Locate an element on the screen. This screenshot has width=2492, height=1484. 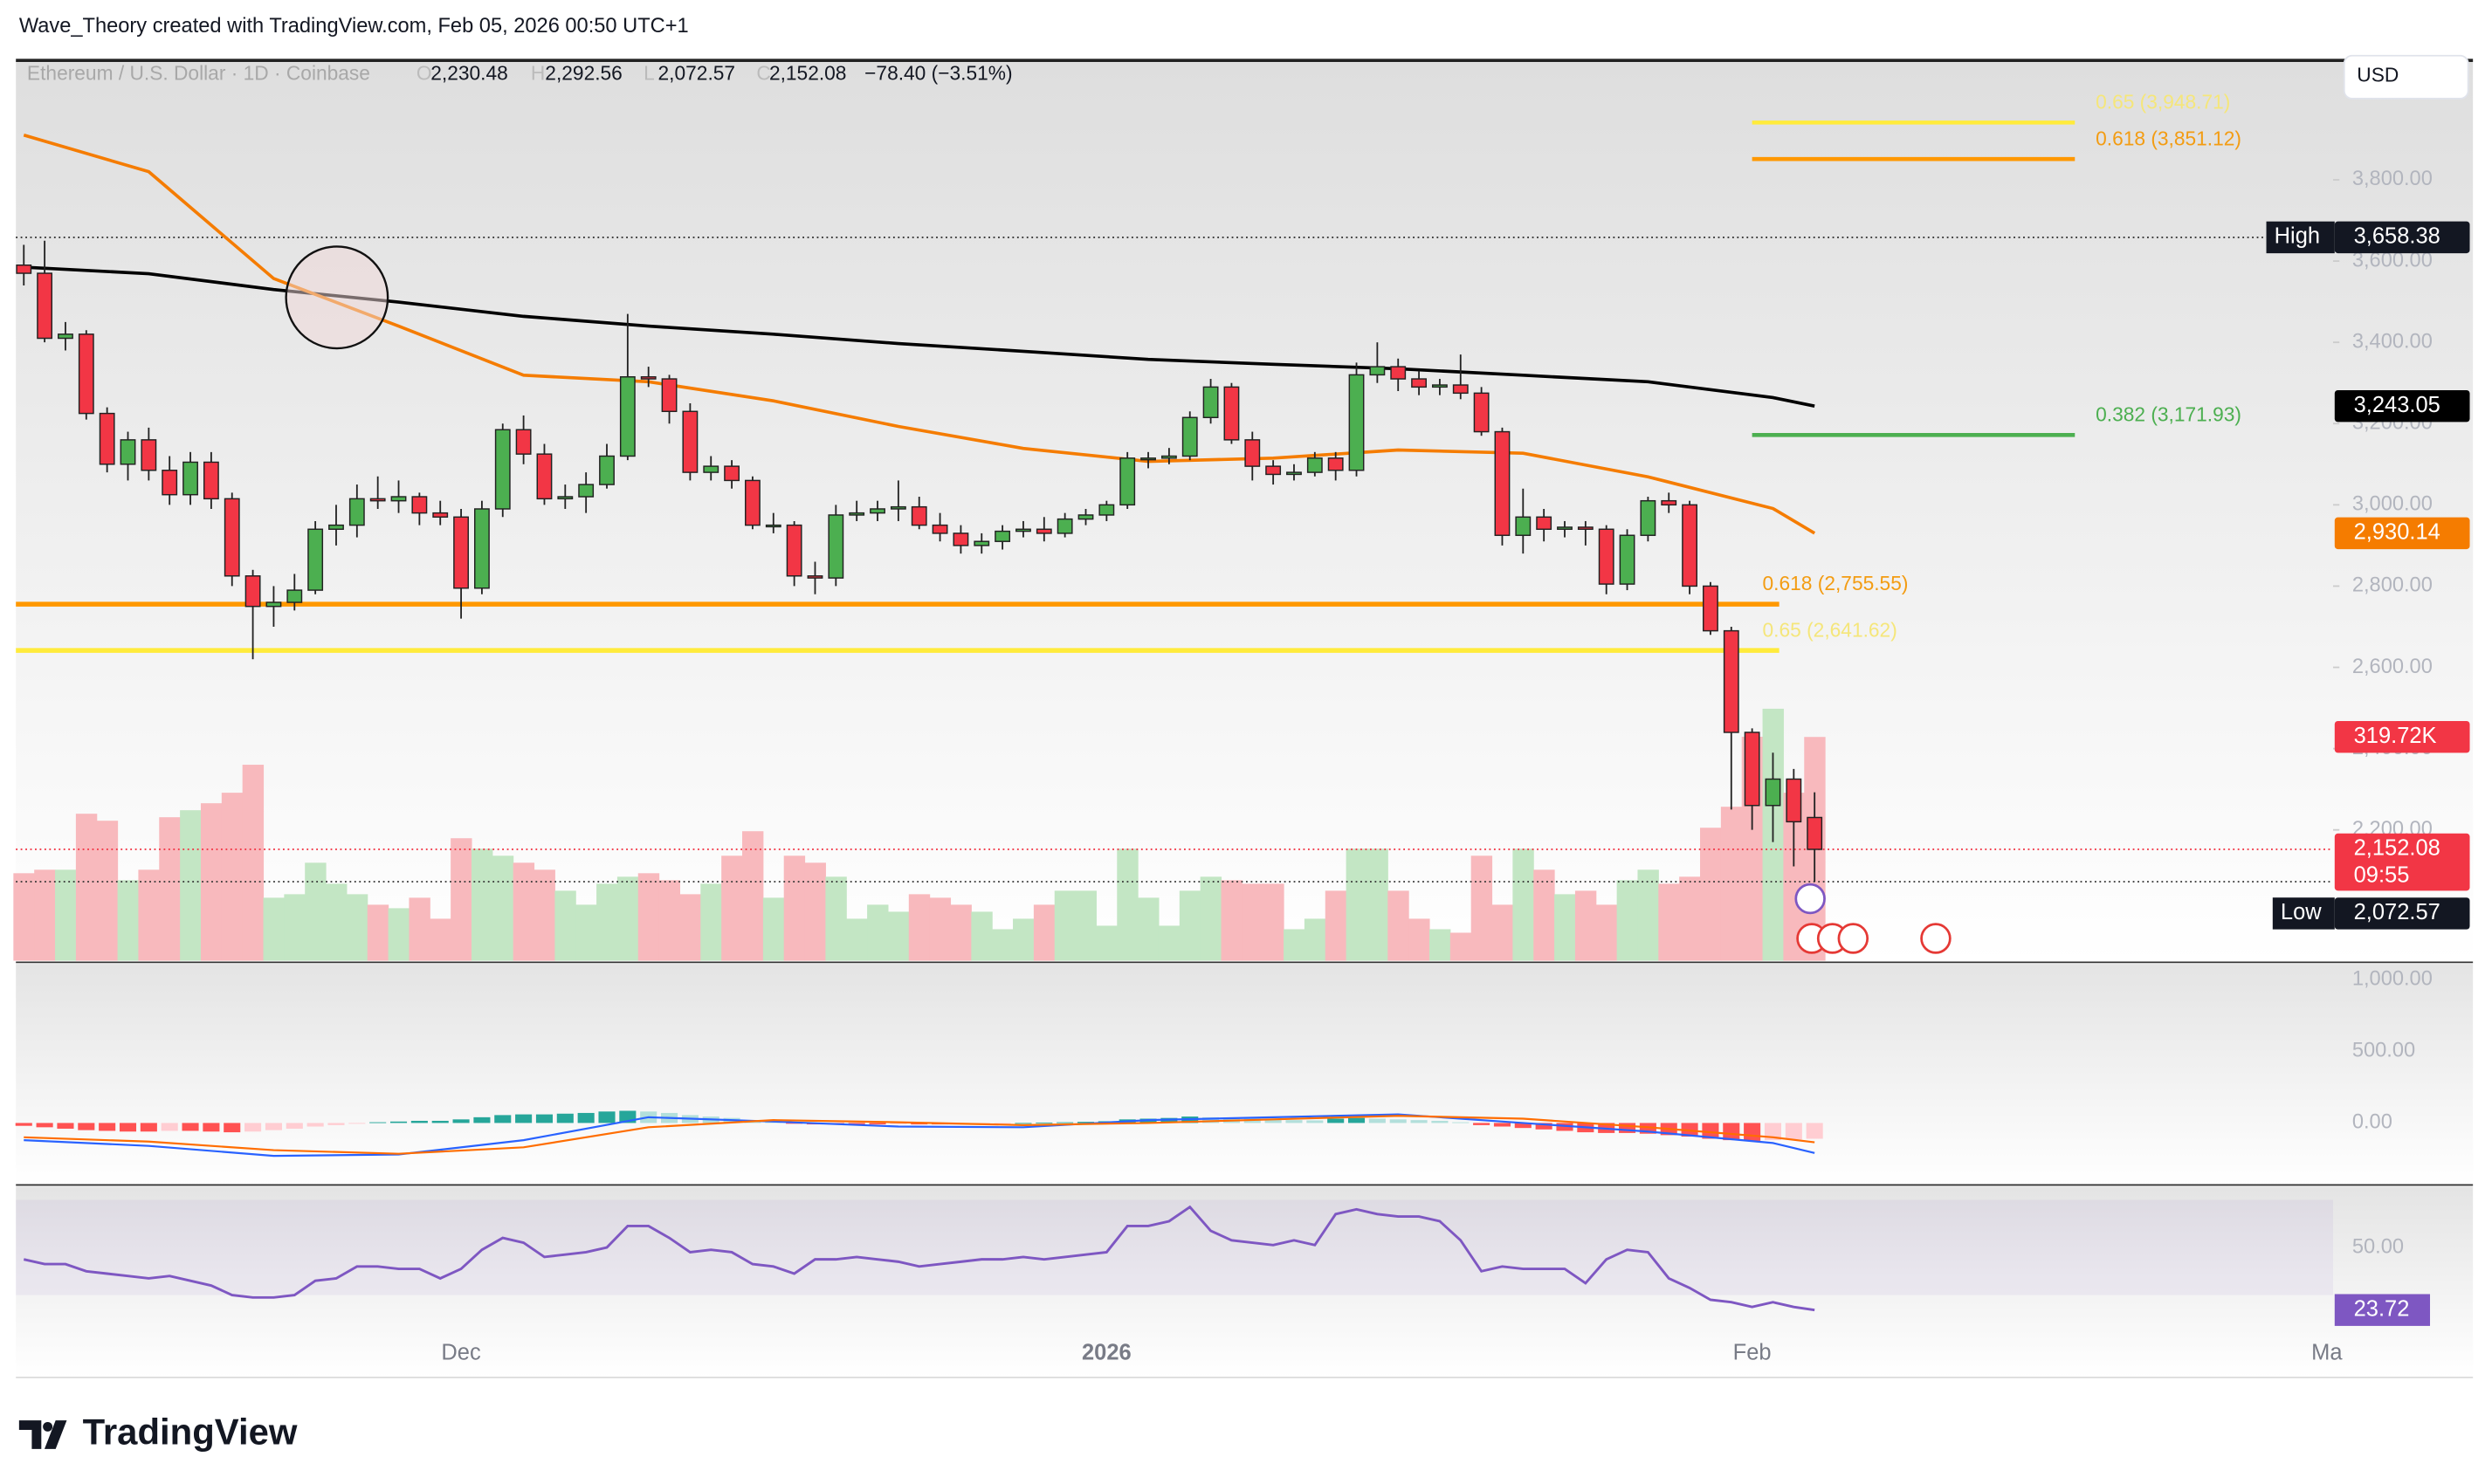
price-badge-label: 3,658.38 is located at coordinates (2397, 236).